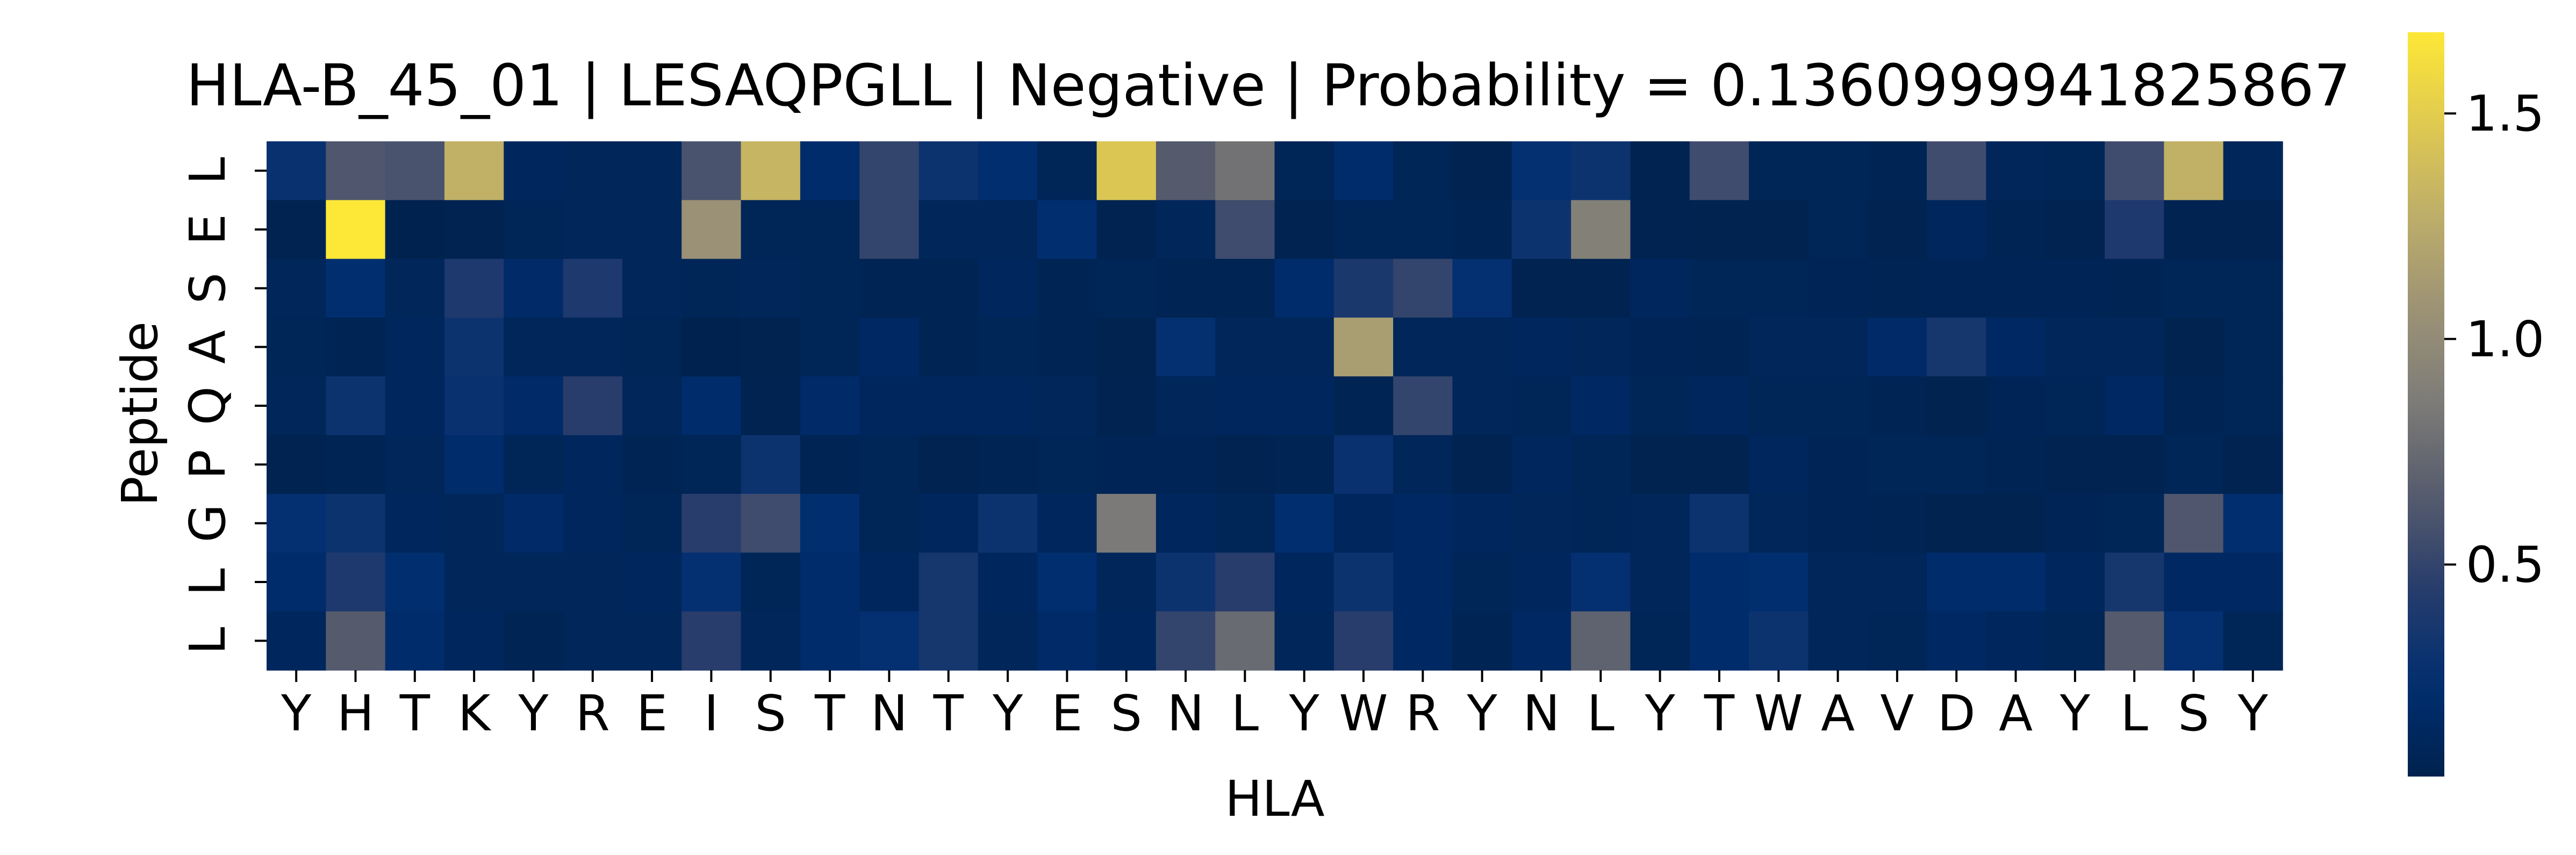  I want to click on x-tick-label: V, so click(1897, 713).